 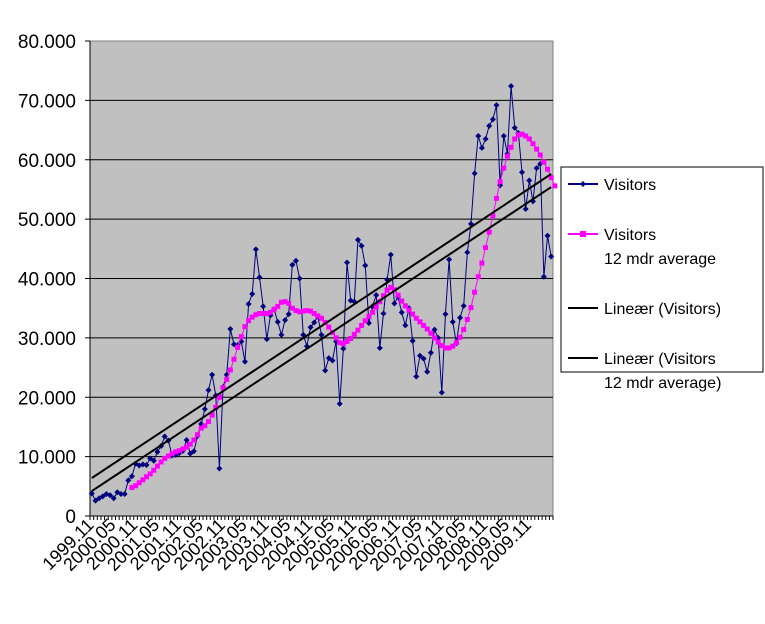 I want to click on legend-label: Lineær (Visitors), so click(x=662, y=309).